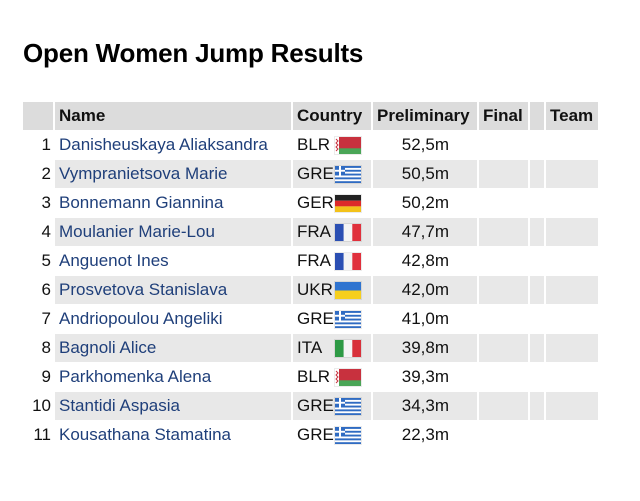 The height and width of the screenshot is (501, 640). What do you see at coordinates (537, 116) in the screenshot?
I see `header-extra` at bounding box center [537, 116].